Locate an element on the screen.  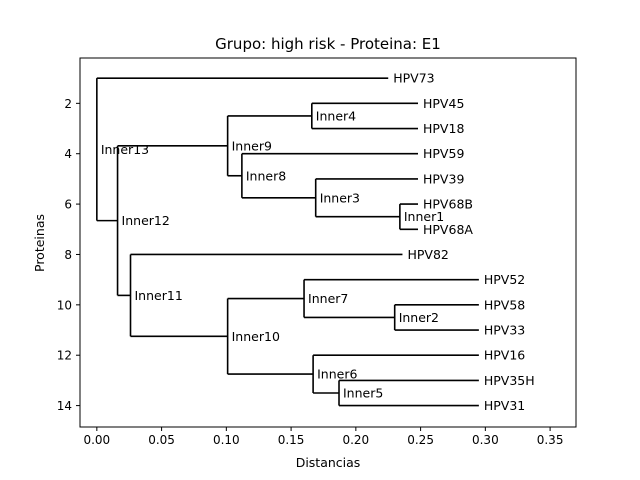
y-tick-label: 14 is located at coordinates (64, 406).